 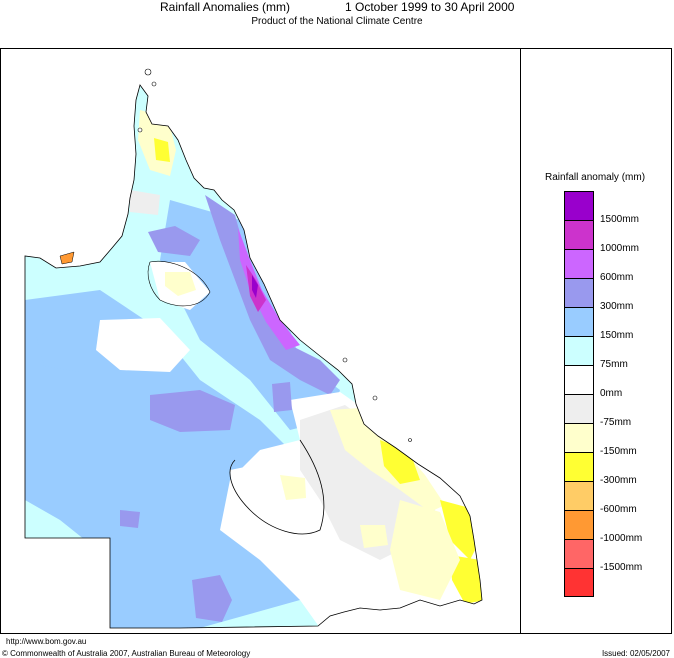 What do you see at coordinates (617, 277) in the screenshot?
I see `legend-label: 600mm` at bounding box center [617, 277].